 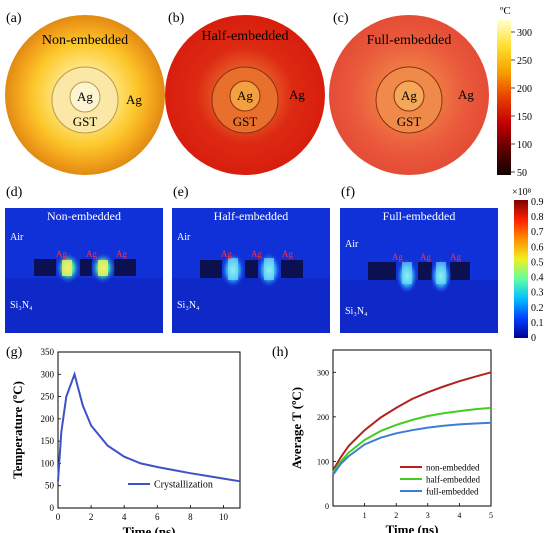 What do you see at coordinates (453, 480) in the screenshot?
I see `legend-label: half-embedded` at bounding box center [453, 480].